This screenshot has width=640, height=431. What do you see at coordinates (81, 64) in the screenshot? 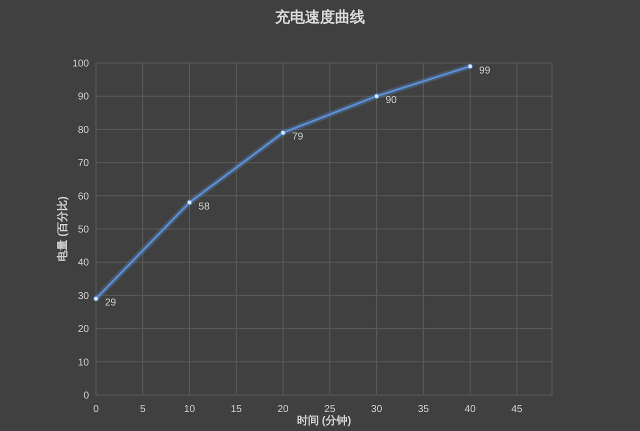
I see `y-tick-label: 100` at bounding box center [81, 64].